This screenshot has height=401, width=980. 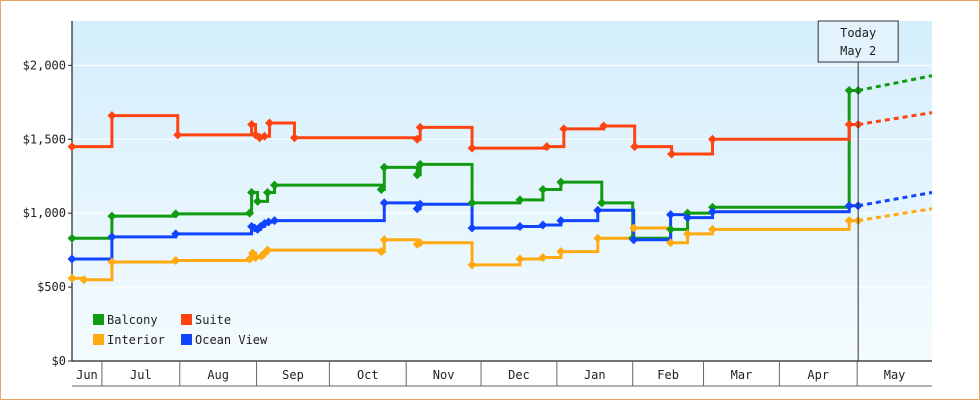 I want to click on month-label: Aug, so click(x=218, y=375).